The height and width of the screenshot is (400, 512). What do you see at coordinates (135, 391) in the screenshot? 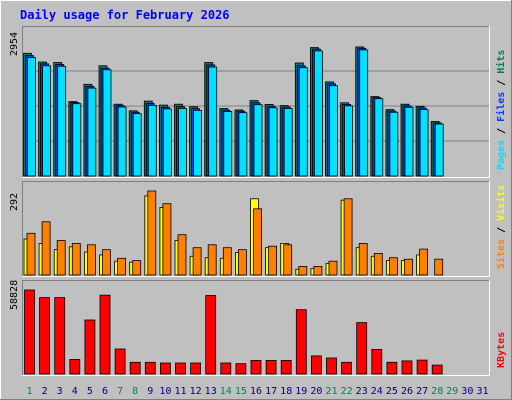
I see `x-tick-label-8: 8` at bounding box center [135, 391].